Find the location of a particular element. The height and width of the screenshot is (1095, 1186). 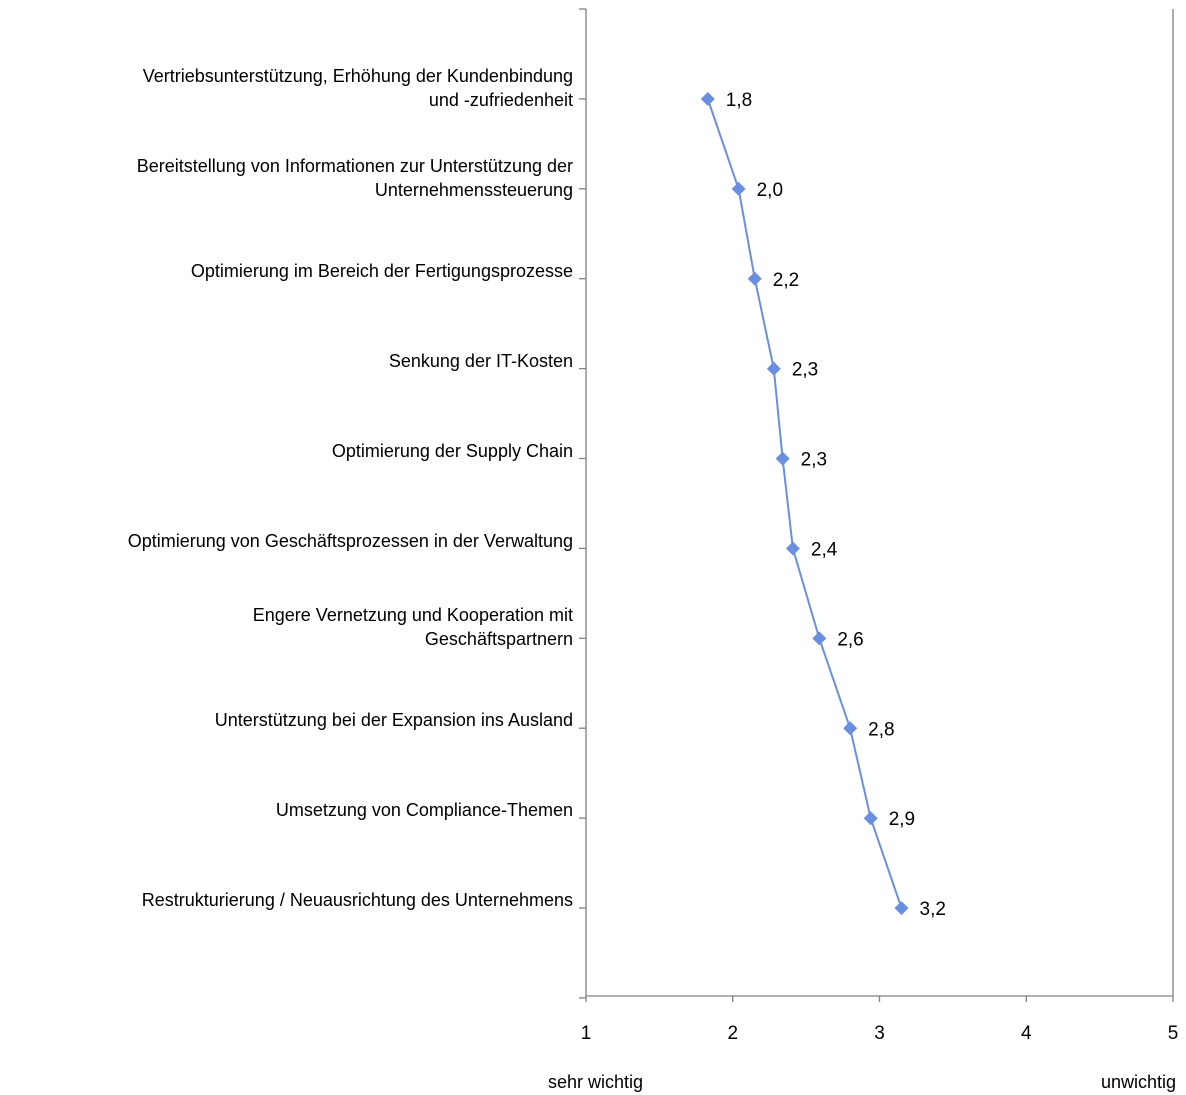

data-label: 2,8 is located at coordinates (881, 729).